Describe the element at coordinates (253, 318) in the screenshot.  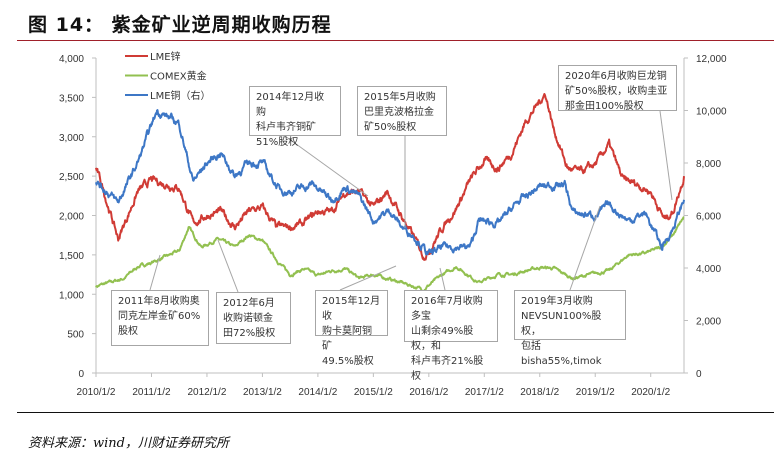
I see `annotation-box: 2012年6月 收购诺顿金 田72%股权` at that location.